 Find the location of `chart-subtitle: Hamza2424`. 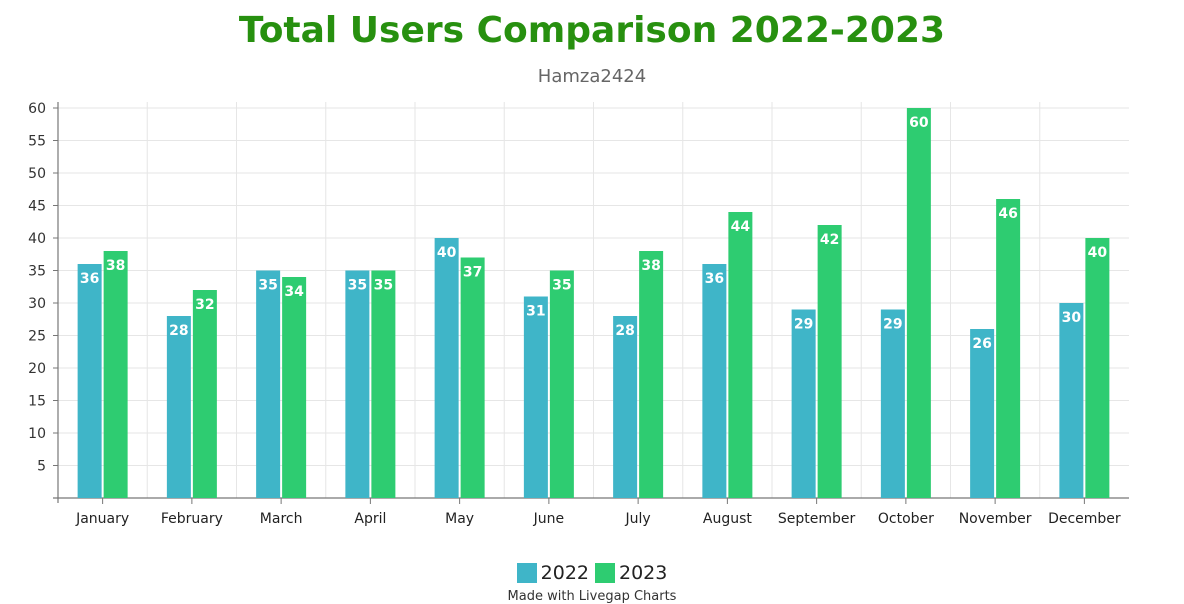

chart-subtitle: Hamza2424 is located at coordinates (592, 76).